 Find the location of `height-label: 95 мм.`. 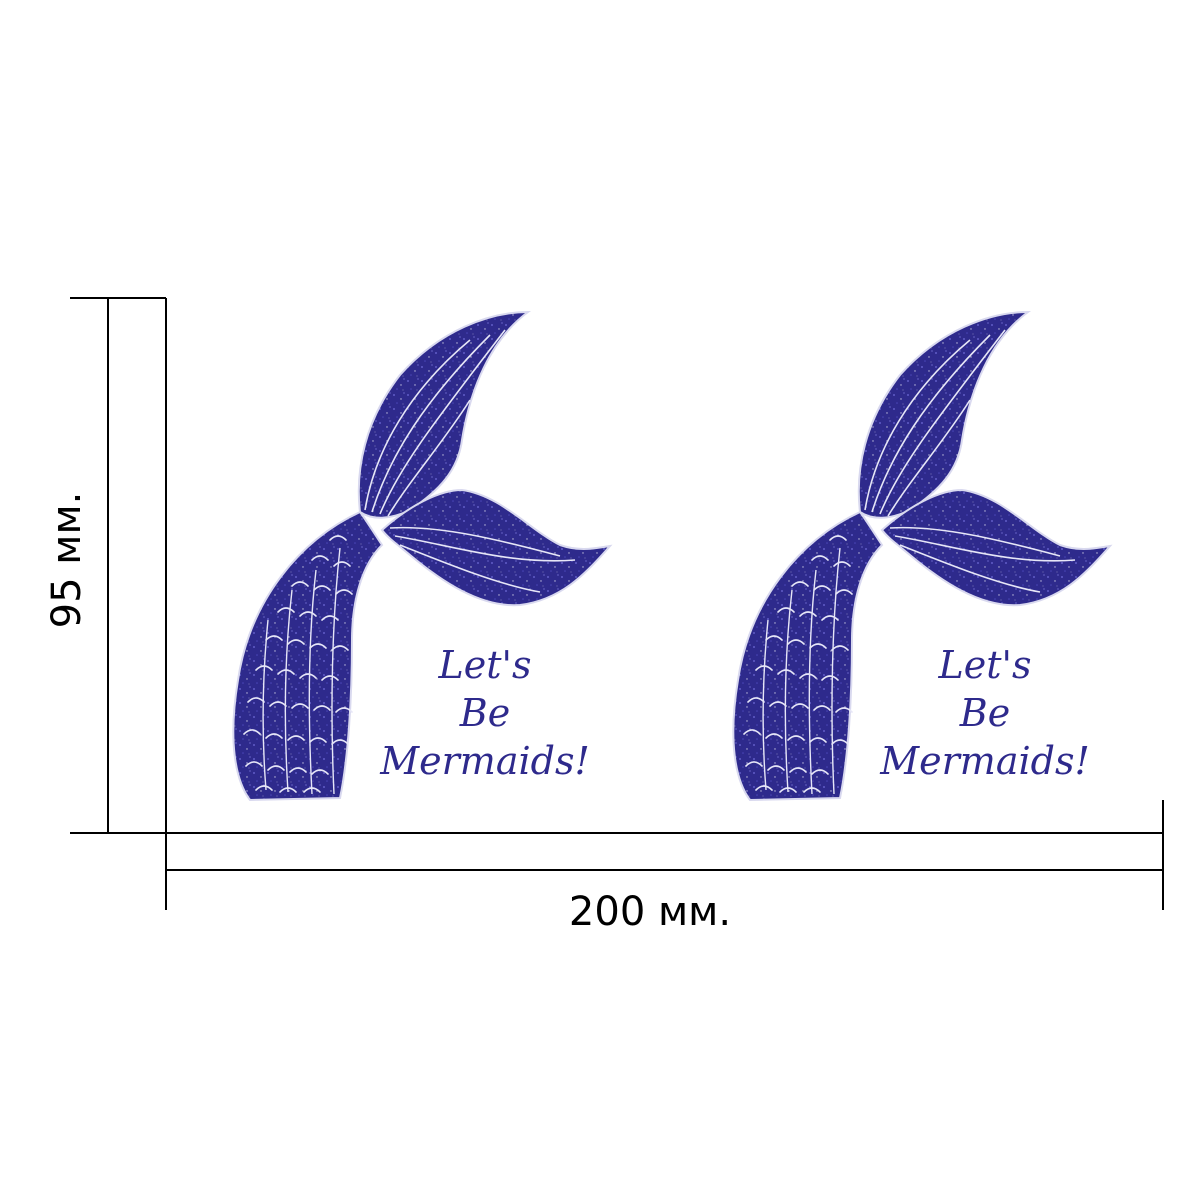

height-label: 95 мм. is located at coordinates (67, 560).